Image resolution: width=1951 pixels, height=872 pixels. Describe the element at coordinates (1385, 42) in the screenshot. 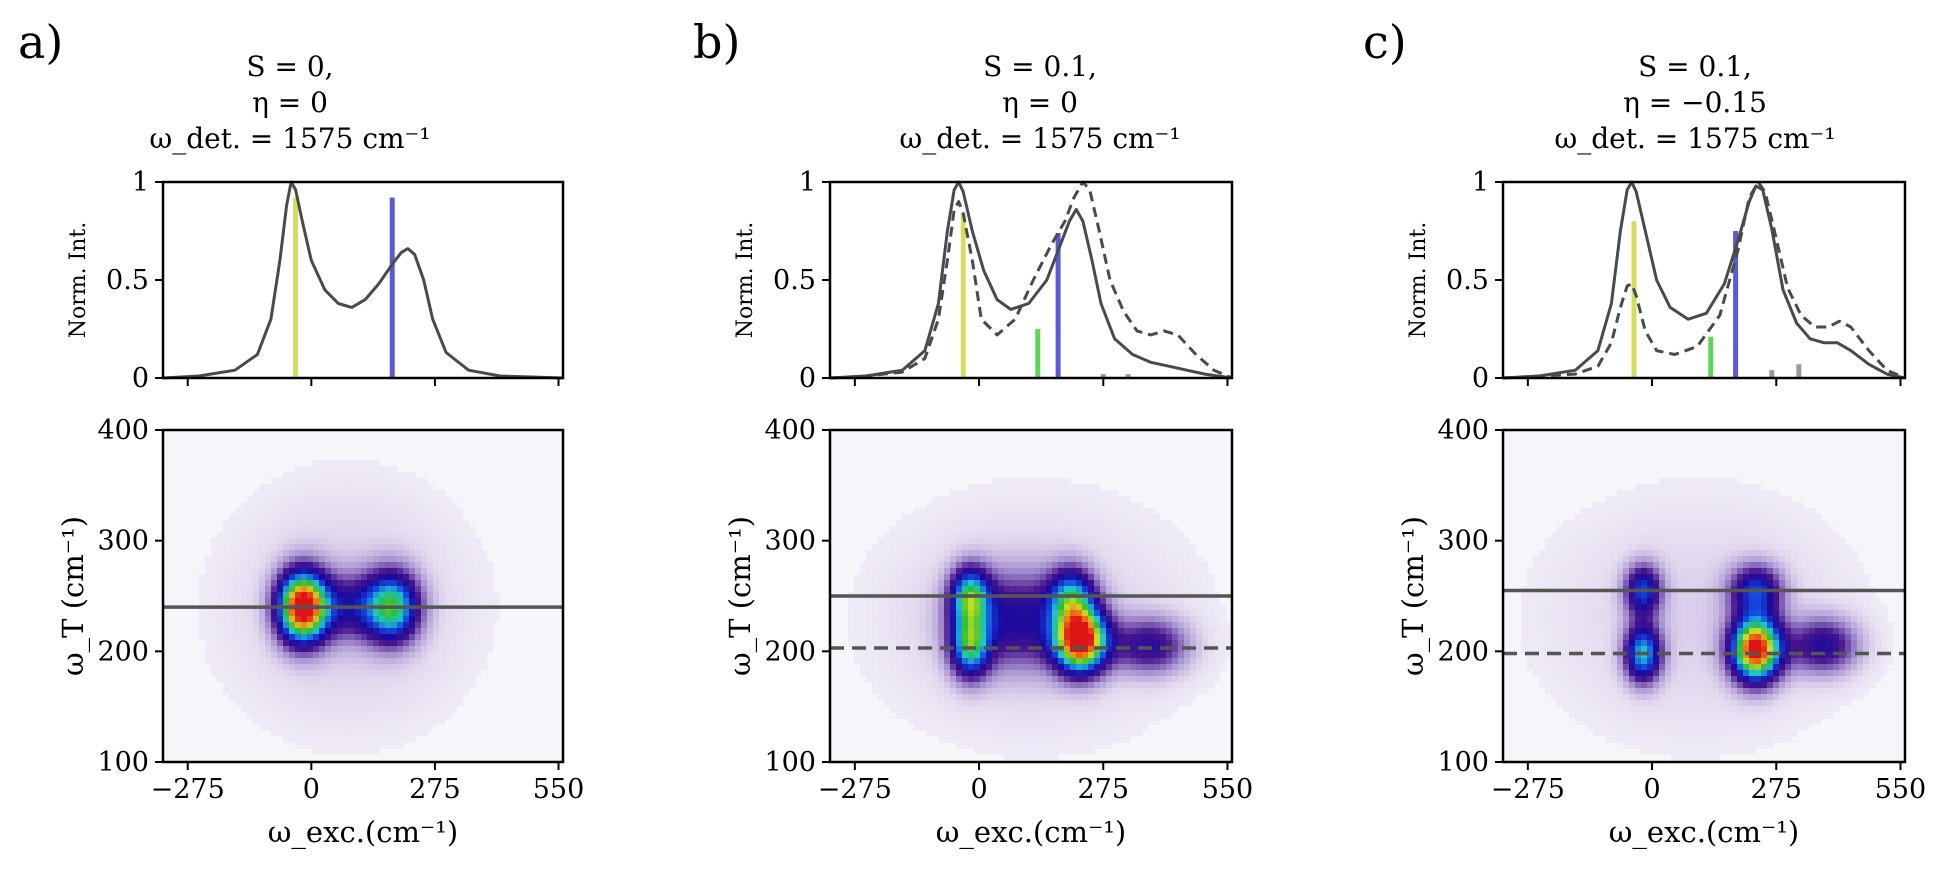

I see `panel-letter: c)` at that location.